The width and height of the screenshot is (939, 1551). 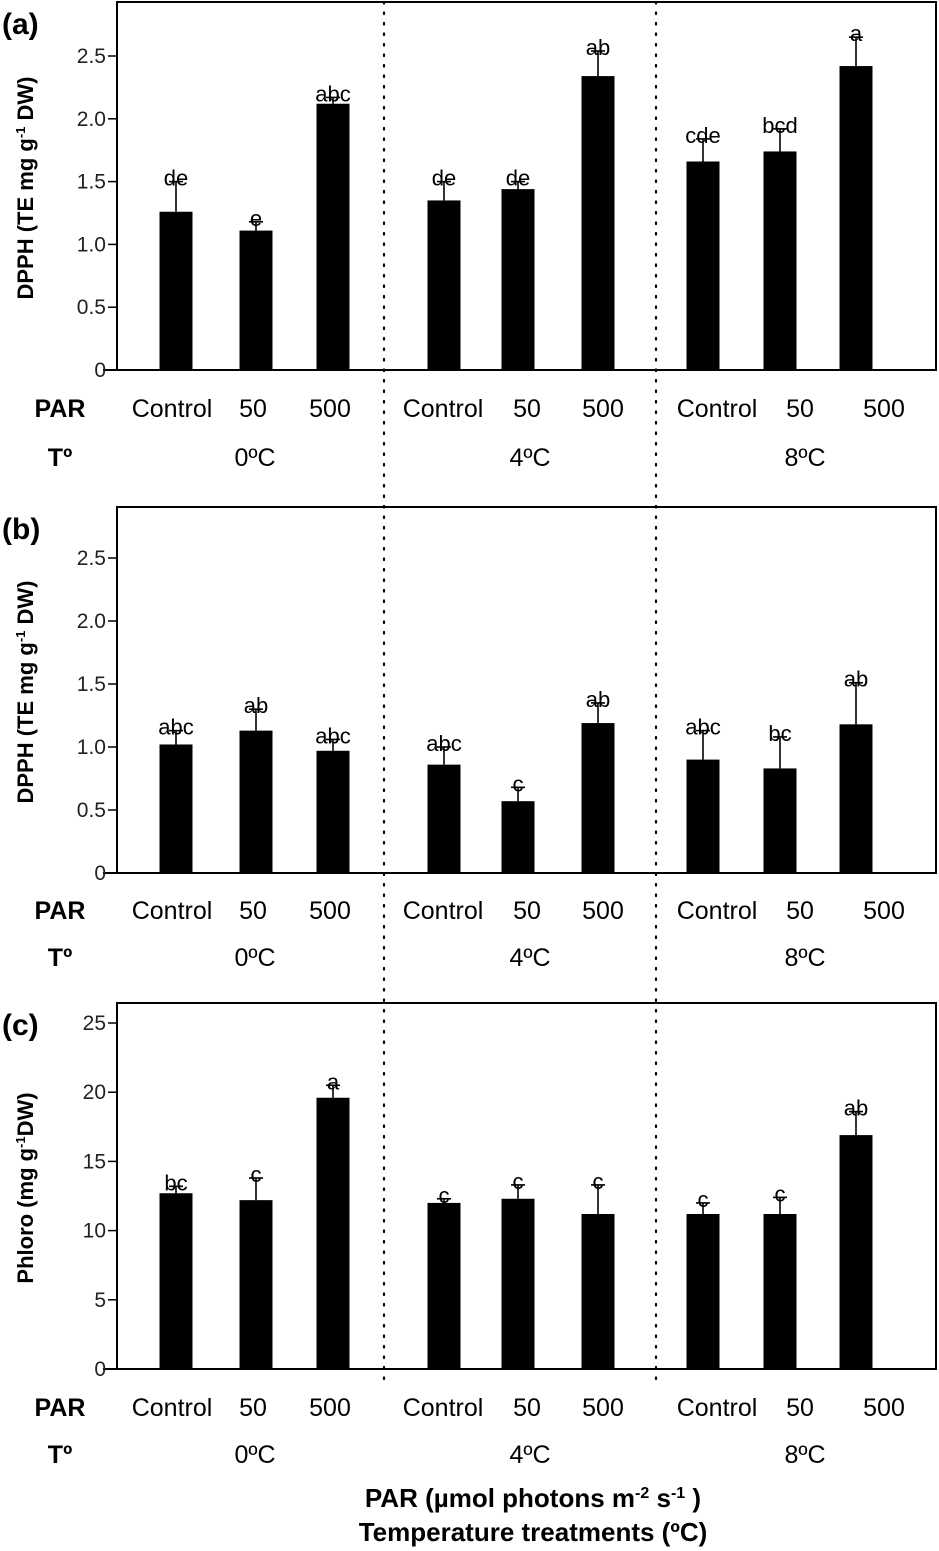 I want to click on y-tick-label: 5, so click(x=100, y=1300).